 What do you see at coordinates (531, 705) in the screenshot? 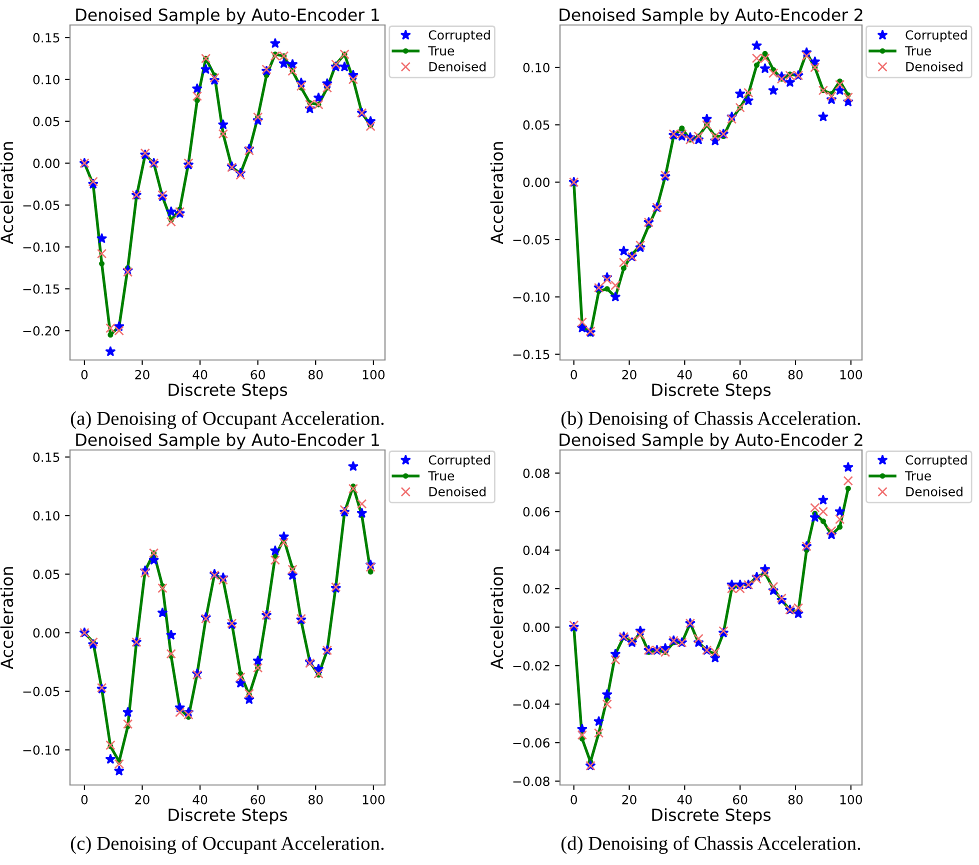
I see `y-tick-label: −0.04` at bounding box center [531, 705].